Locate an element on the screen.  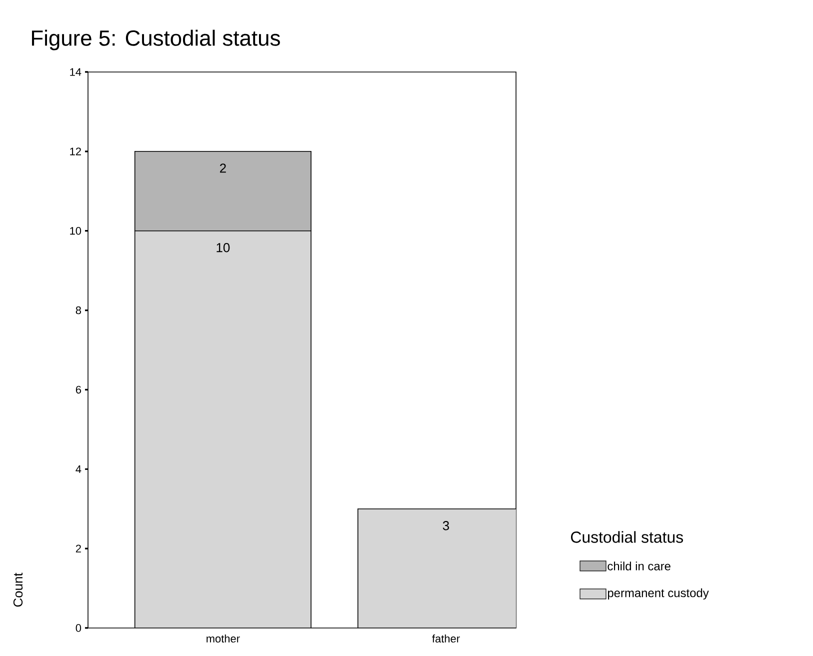
data-label: 10 is located at coordinates (223, 247).